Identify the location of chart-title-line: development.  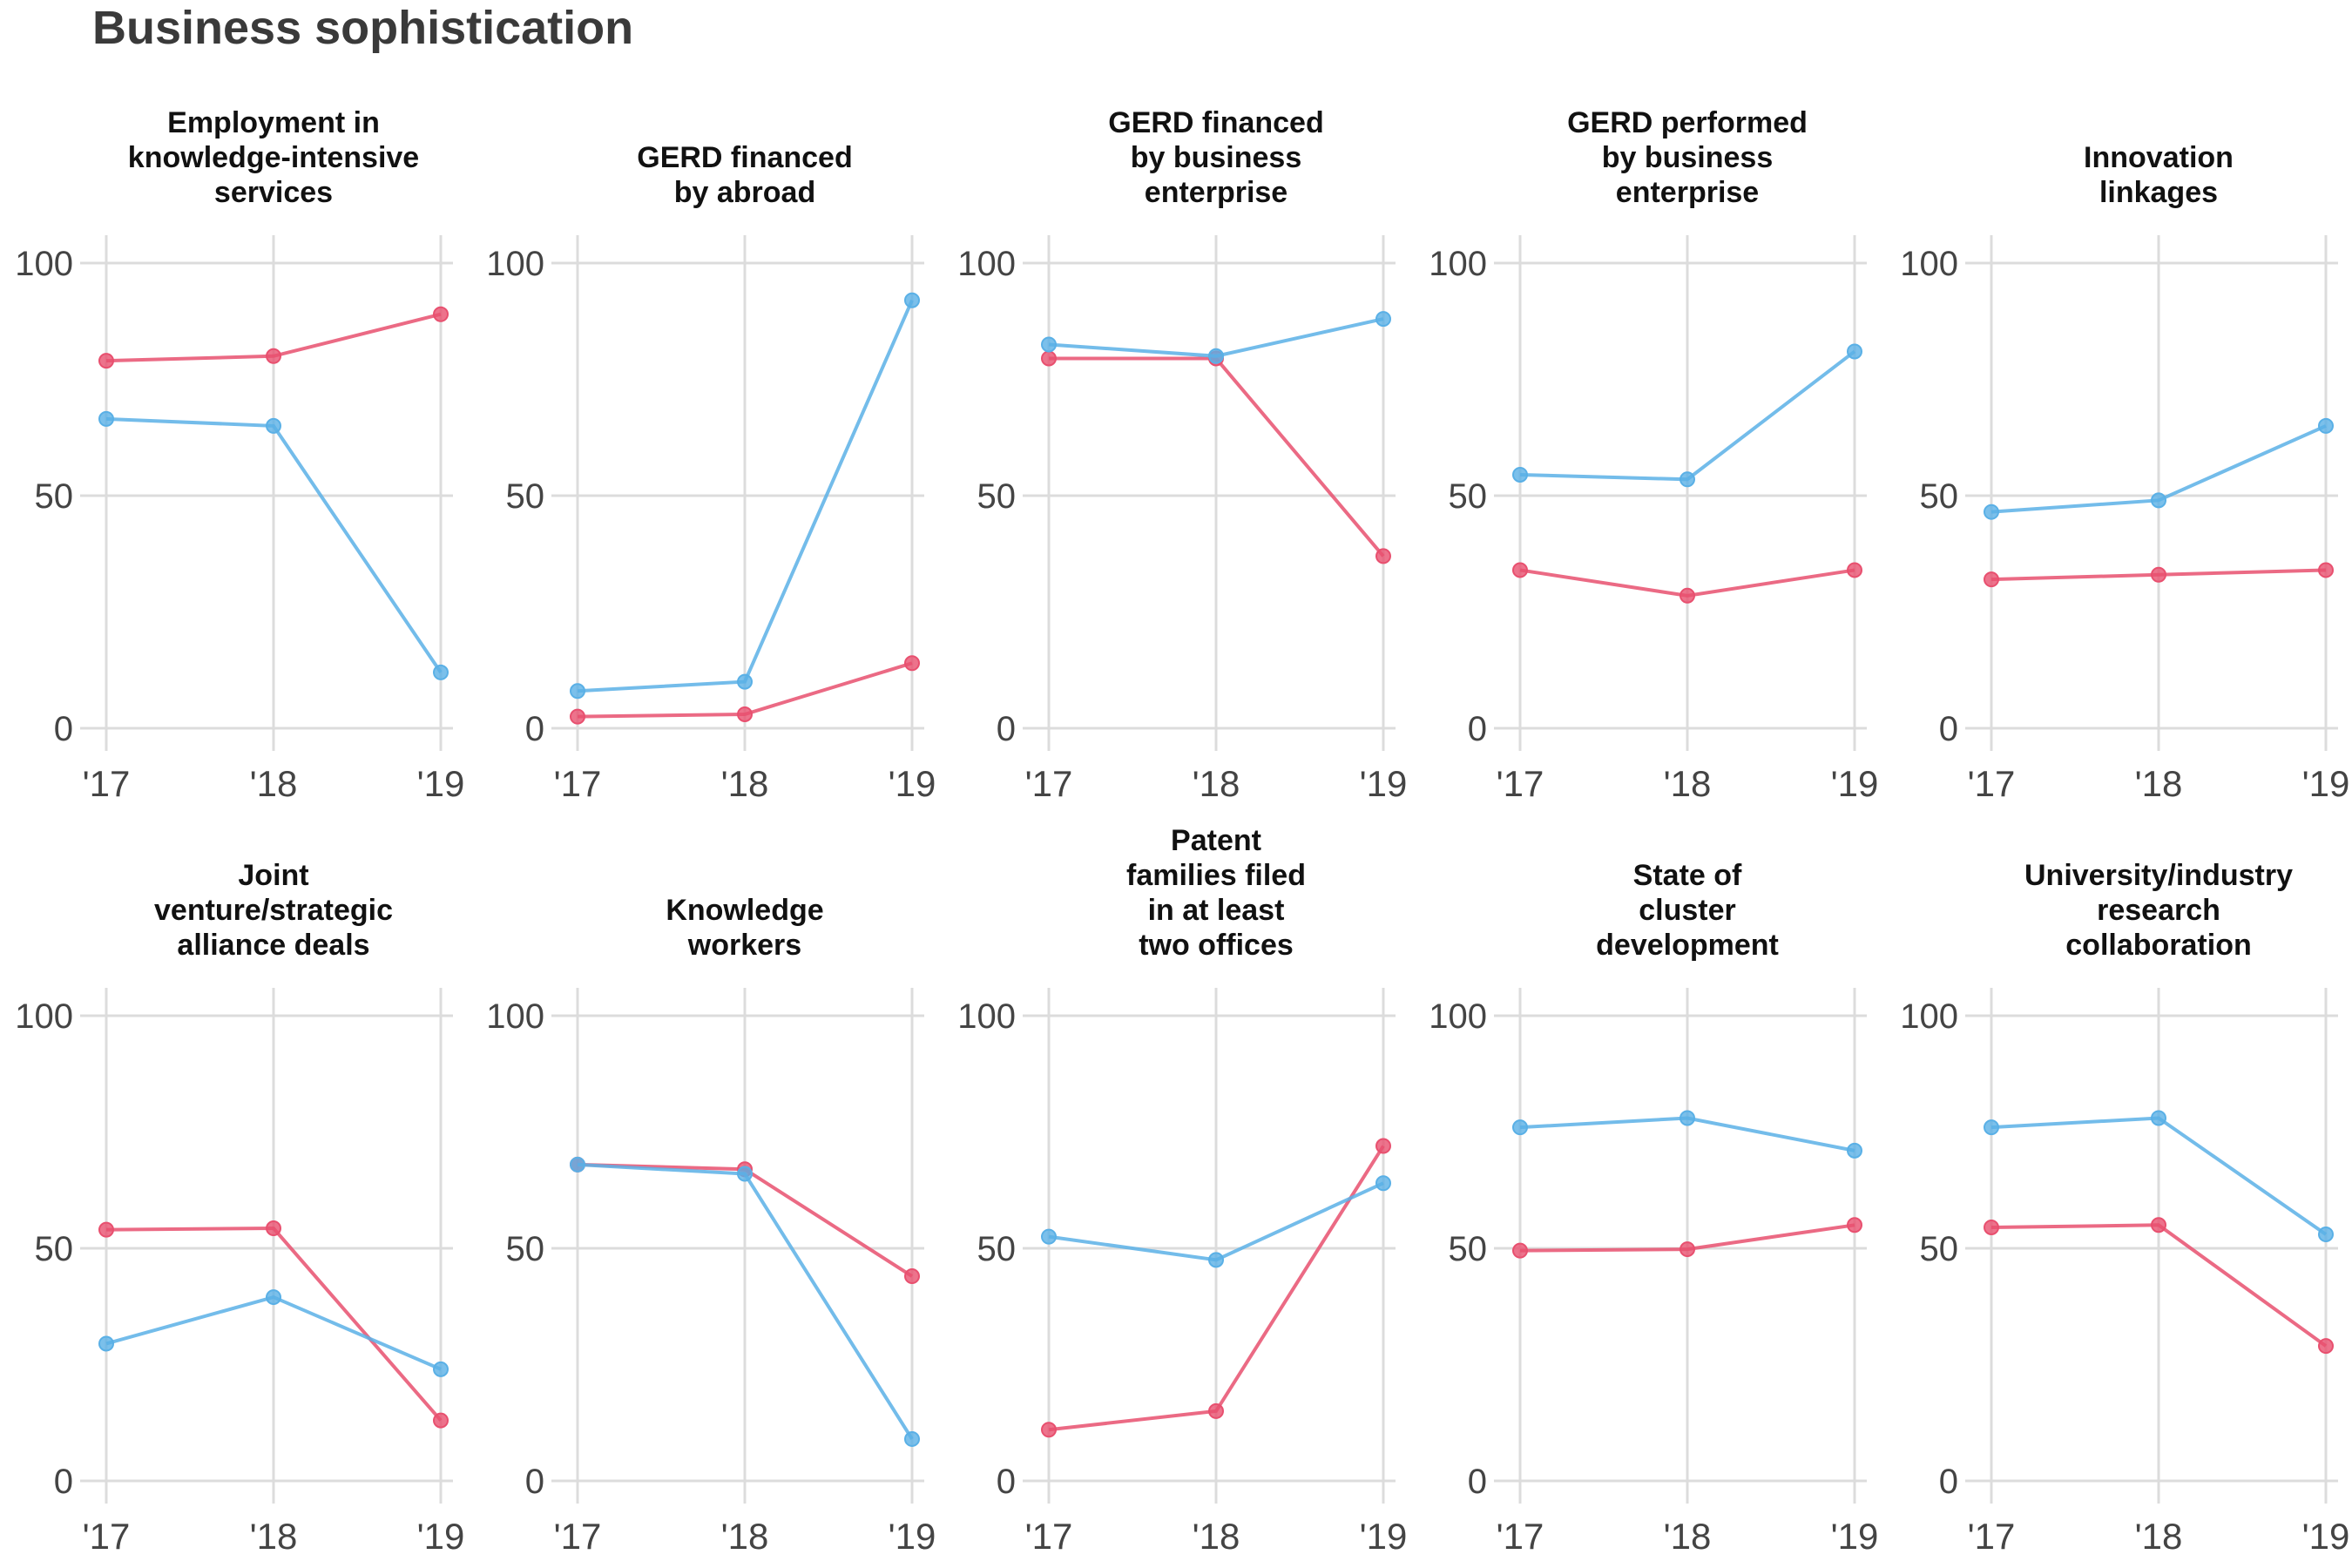
(1687, 945).